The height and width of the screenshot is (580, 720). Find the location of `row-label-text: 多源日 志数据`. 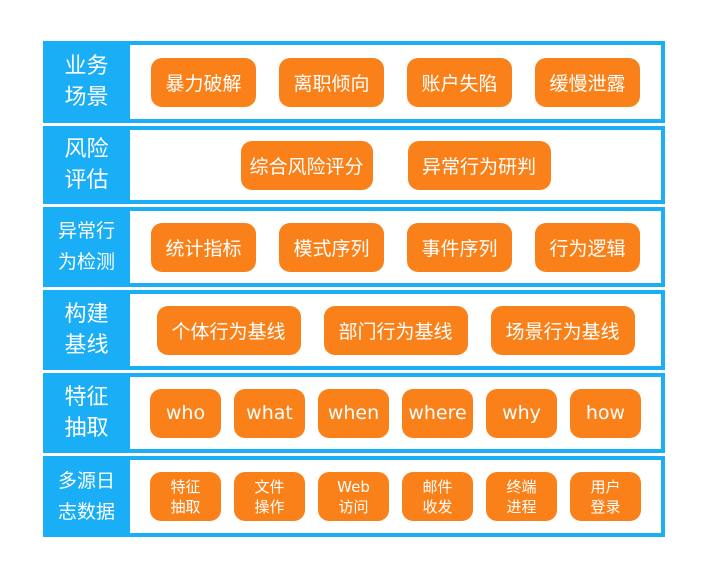

row-label-text: 多源日 志数据 is located at coordinates (86, 496).